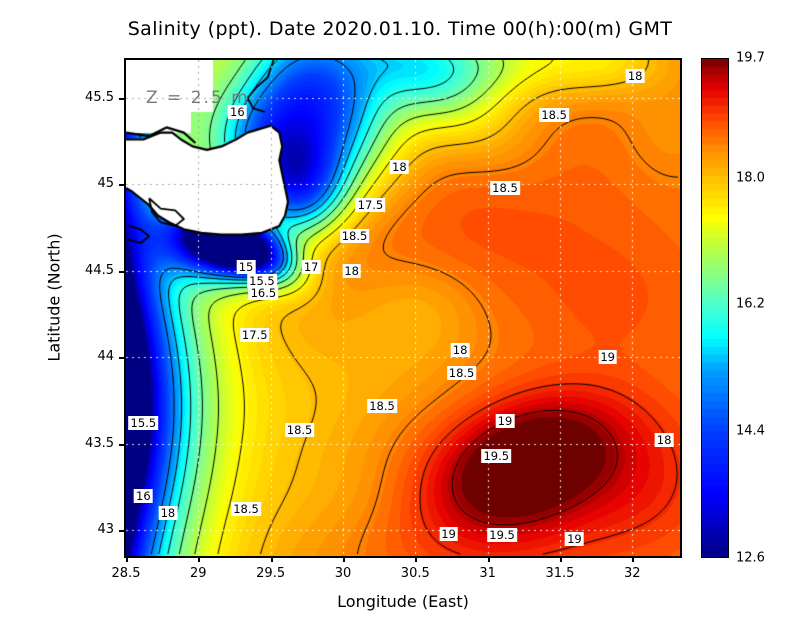 The image size is (800, 618). What do you see at coordinates (54, 297) in the screenshot?
I see `y-axis-label: Latitude (North)` at bounding box center [54, 297].